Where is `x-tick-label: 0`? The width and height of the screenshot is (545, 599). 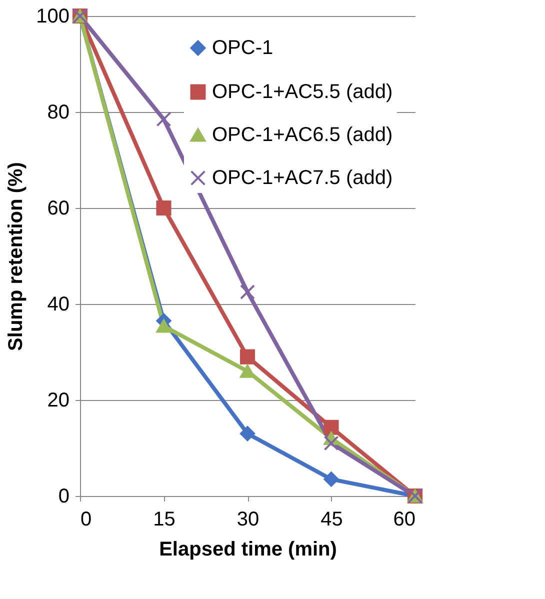 x-tick-label: 0 is located at coordinates (86, 519).